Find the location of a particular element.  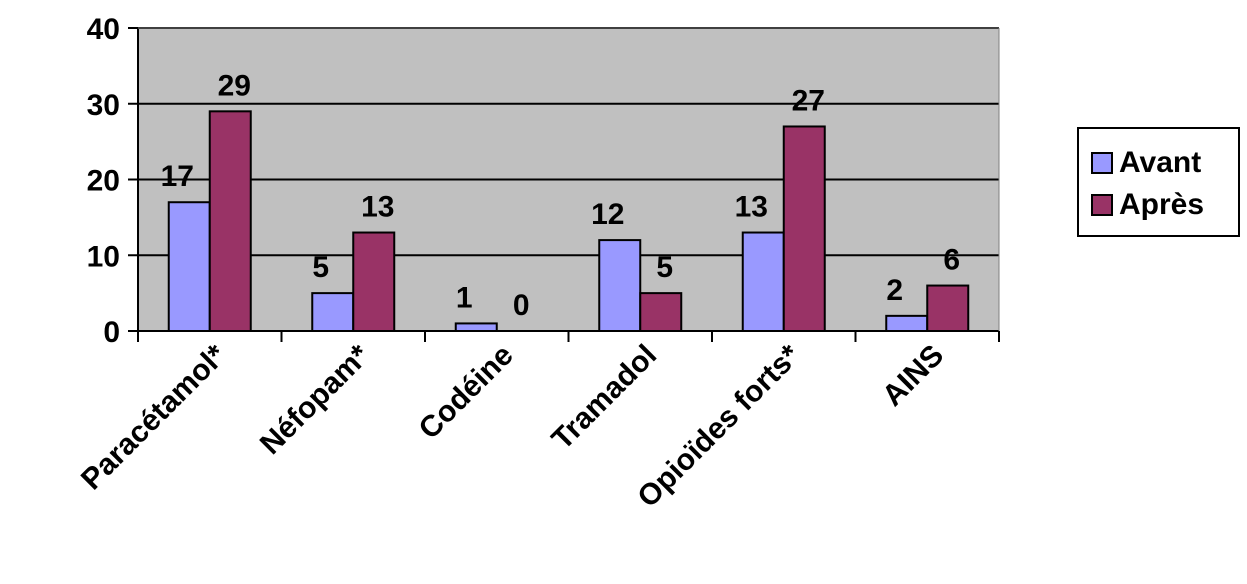

legend-item-apres: Après is located at coordinates (1147, 205).